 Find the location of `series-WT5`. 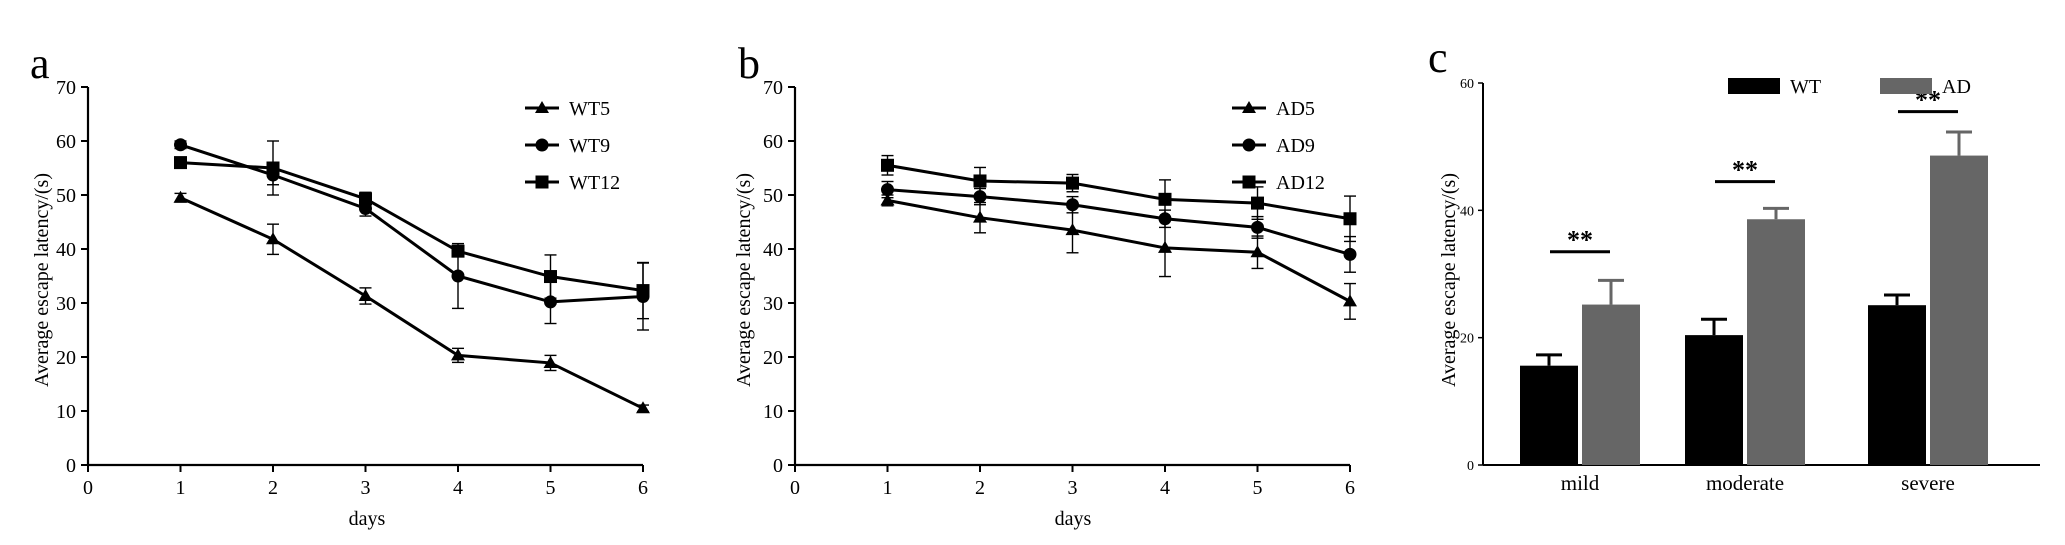

series-WT5 is located at coordinates (411, 302).